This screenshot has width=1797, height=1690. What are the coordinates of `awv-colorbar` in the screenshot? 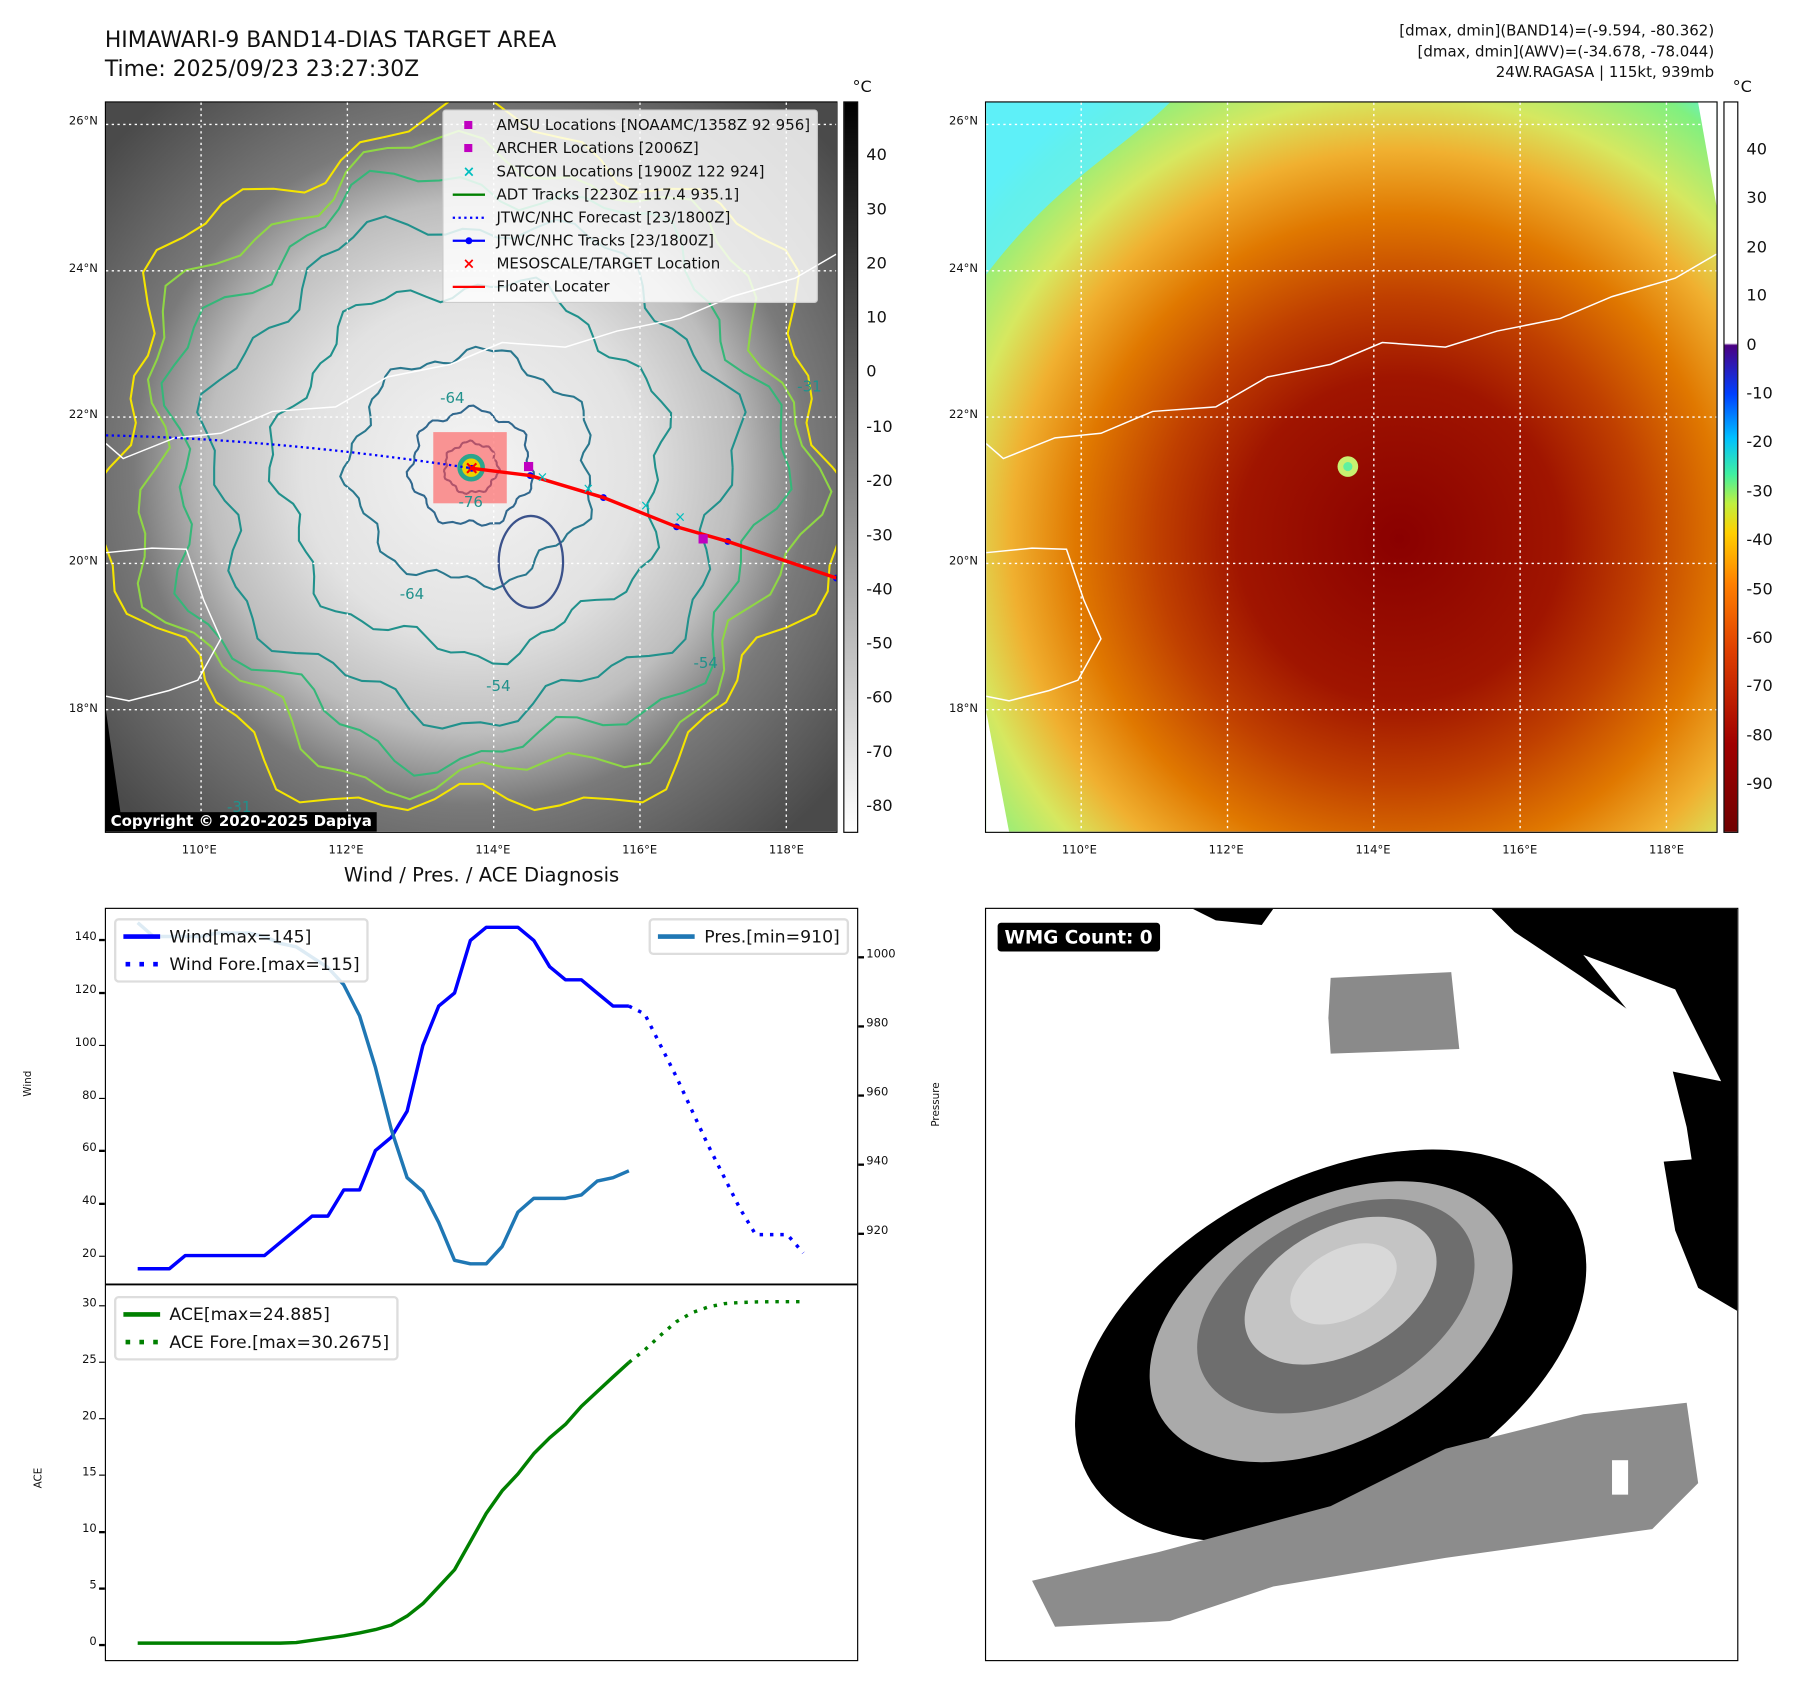 It's located at (1731, 467).